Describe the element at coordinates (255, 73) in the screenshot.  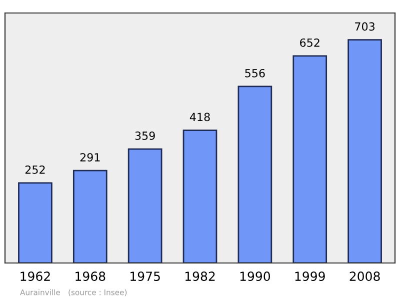
I see `data-label: 556` at that location.